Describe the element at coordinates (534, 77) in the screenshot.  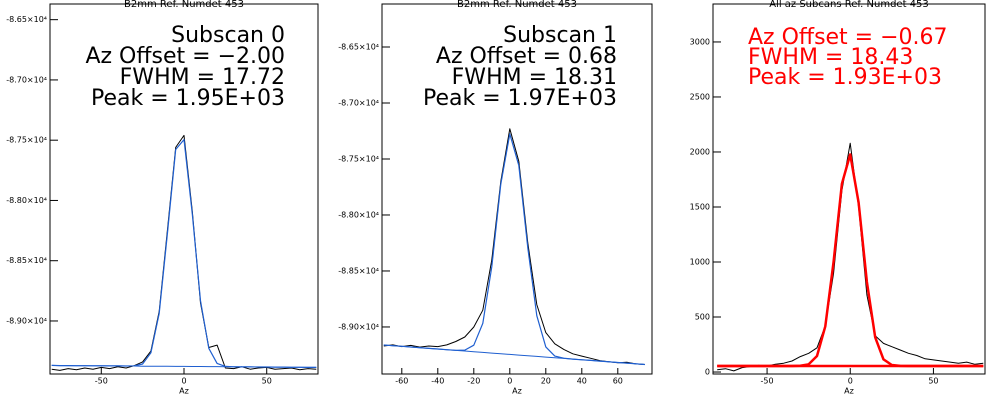
I see `annotation: FWHM = 18.31` at that location.